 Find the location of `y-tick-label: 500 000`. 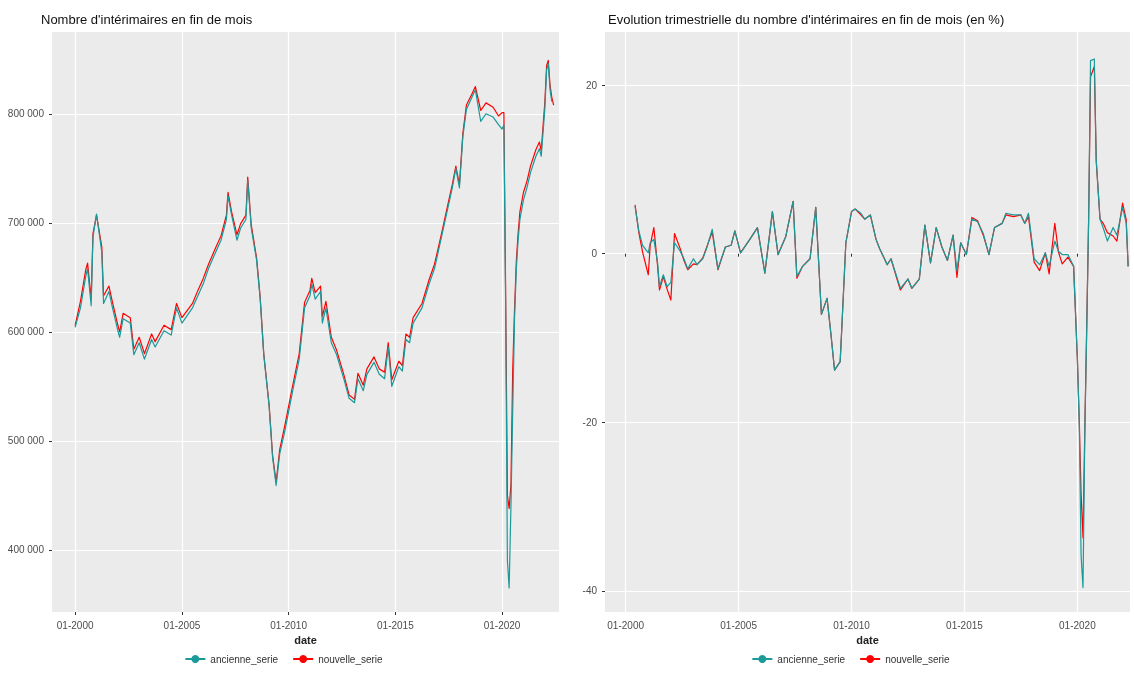

y-tick-label: 500 000 is located at coordinates (26, 441).